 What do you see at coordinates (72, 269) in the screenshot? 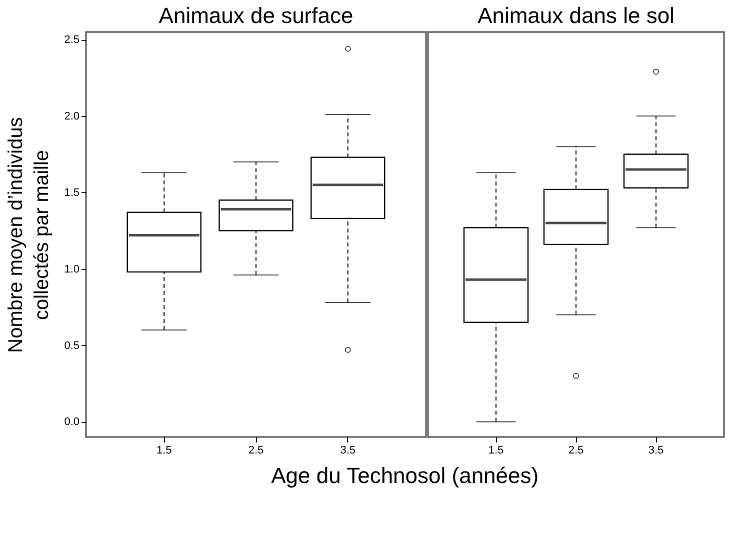
I see `y-tick-label: 1.0` at bounding box center [72, 269].